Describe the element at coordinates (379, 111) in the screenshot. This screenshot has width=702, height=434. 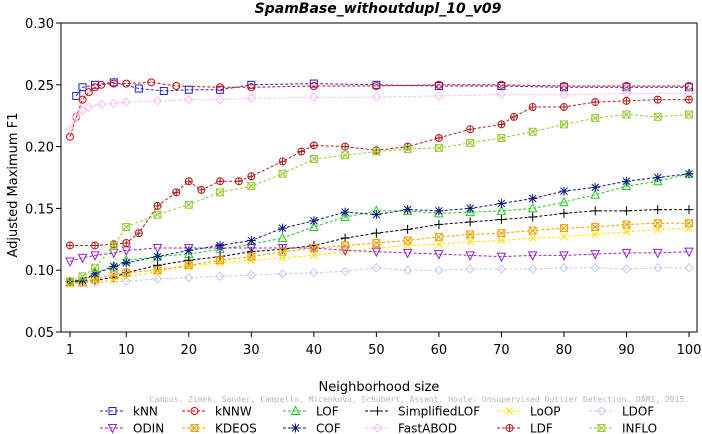
I see `series-line` at that location.